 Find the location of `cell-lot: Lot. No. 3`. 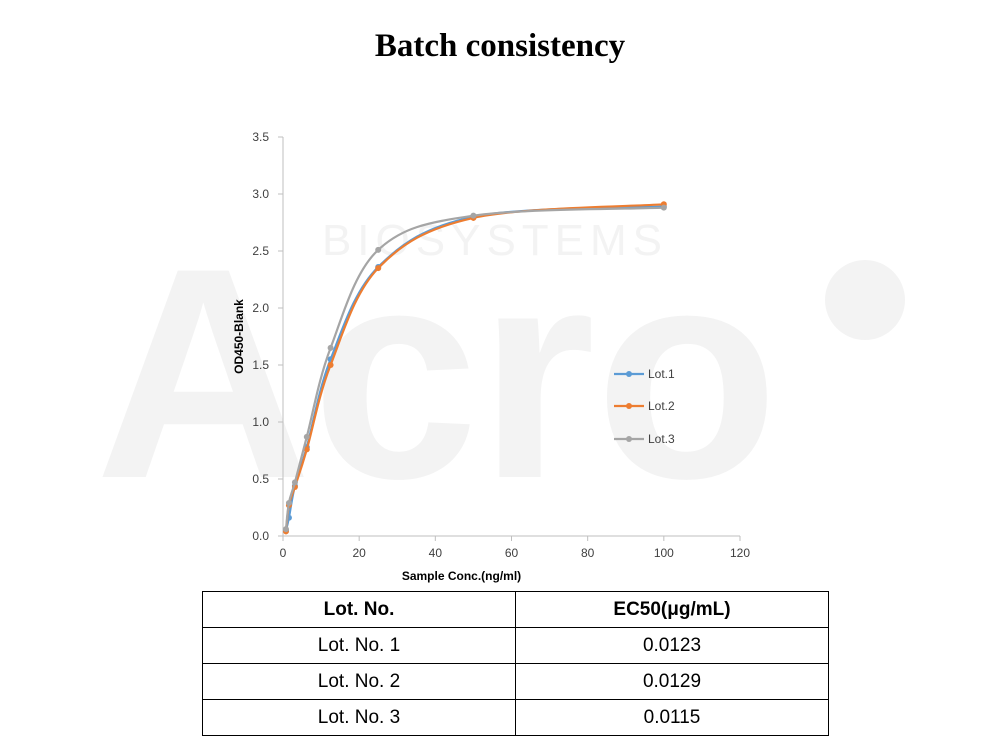

cell-lot: Lot. No. 3 is located at coordinates (359, 717).